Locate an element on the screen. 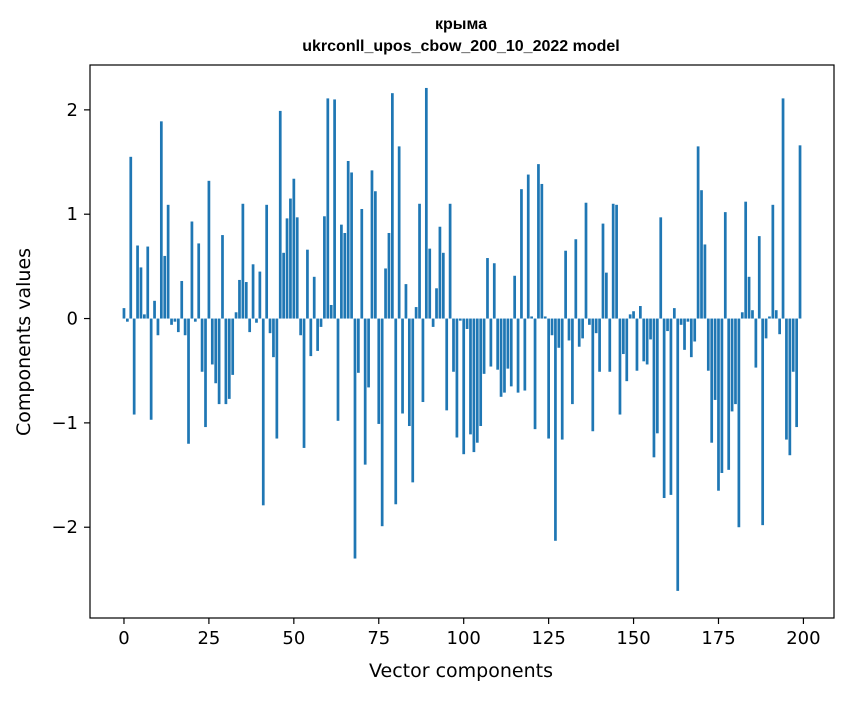 This screenshot has width=847, height=701. chart-title-model: ukrconll_upos_cbow_200_10_2022 model is located at coordinates (460, 46).